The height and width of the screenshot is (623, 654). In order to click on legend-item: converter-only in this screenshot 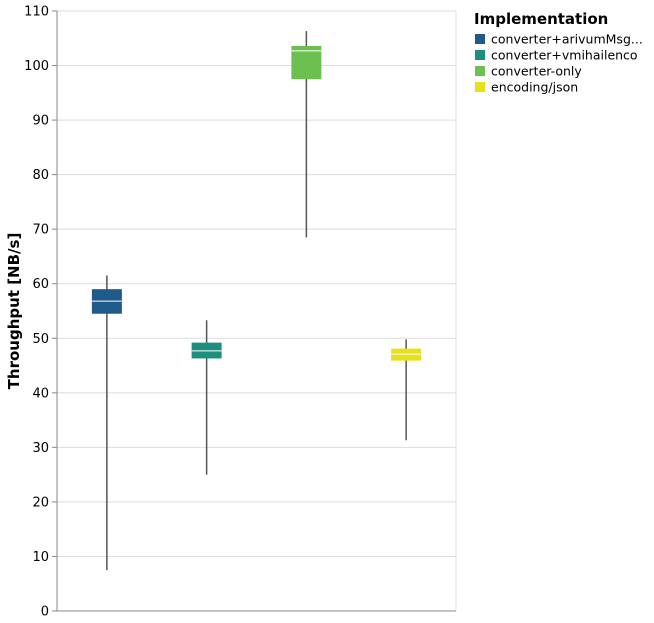, I will do `click(528, 71)`.